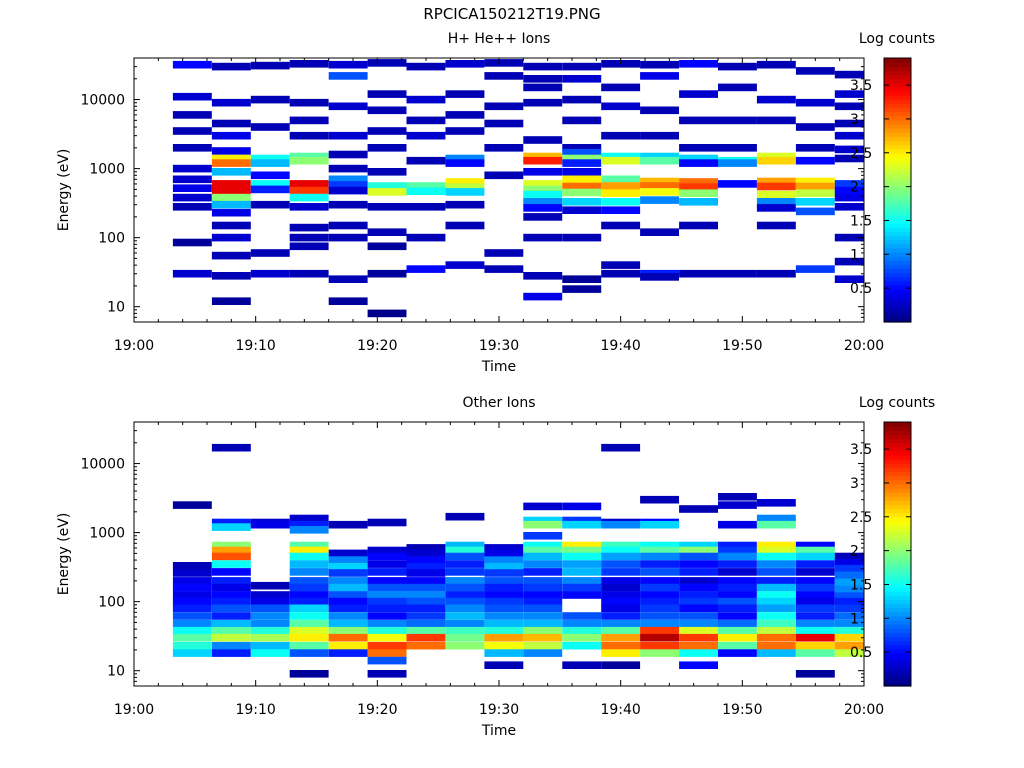  Describe the element at coordinates (892, 177) in the screenshot. I see `colorbar: 0.5 1 1.5 2 2.5 3 3.5 Log counts` at that location.